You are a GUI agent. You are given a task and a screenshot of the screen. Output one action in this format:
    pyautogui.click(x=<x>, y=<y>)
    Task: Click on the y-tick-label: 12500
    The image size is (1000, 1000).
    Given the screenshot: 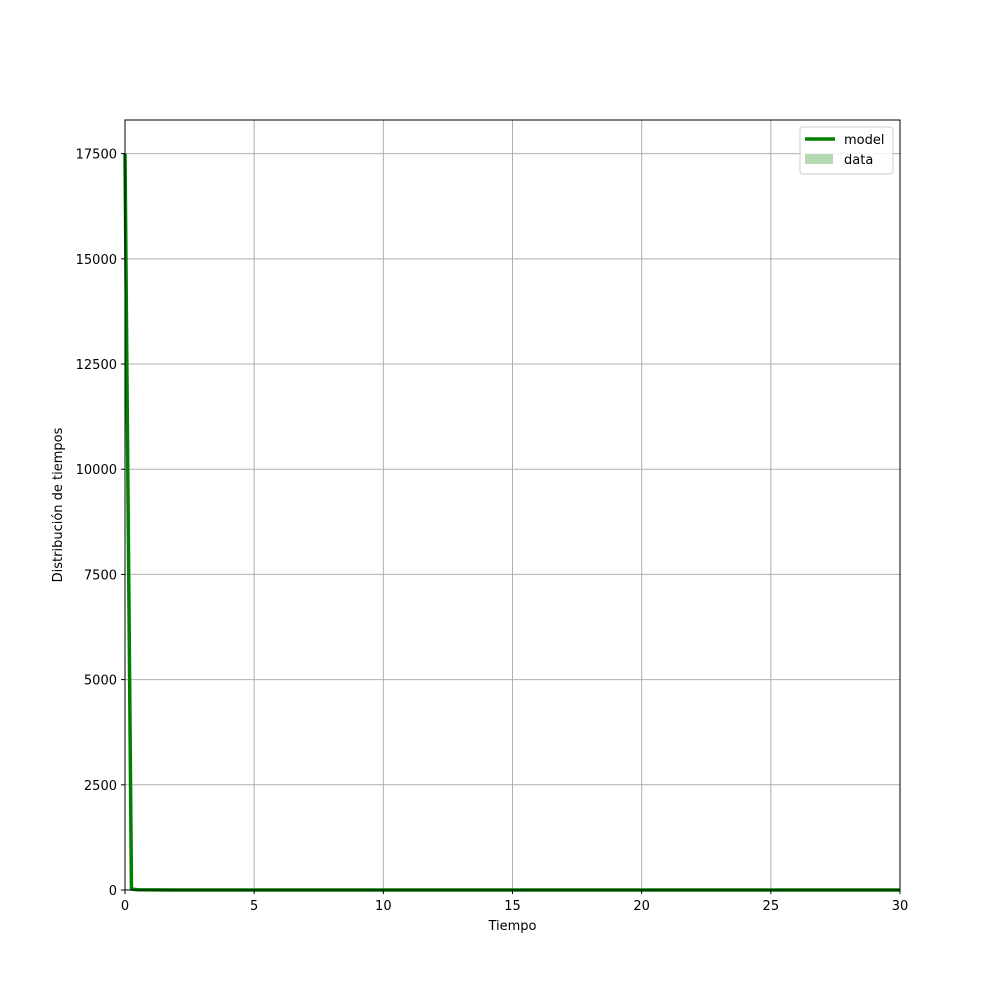 What is the action you would take?
    pyautogui.click(x=96, y=365)
    